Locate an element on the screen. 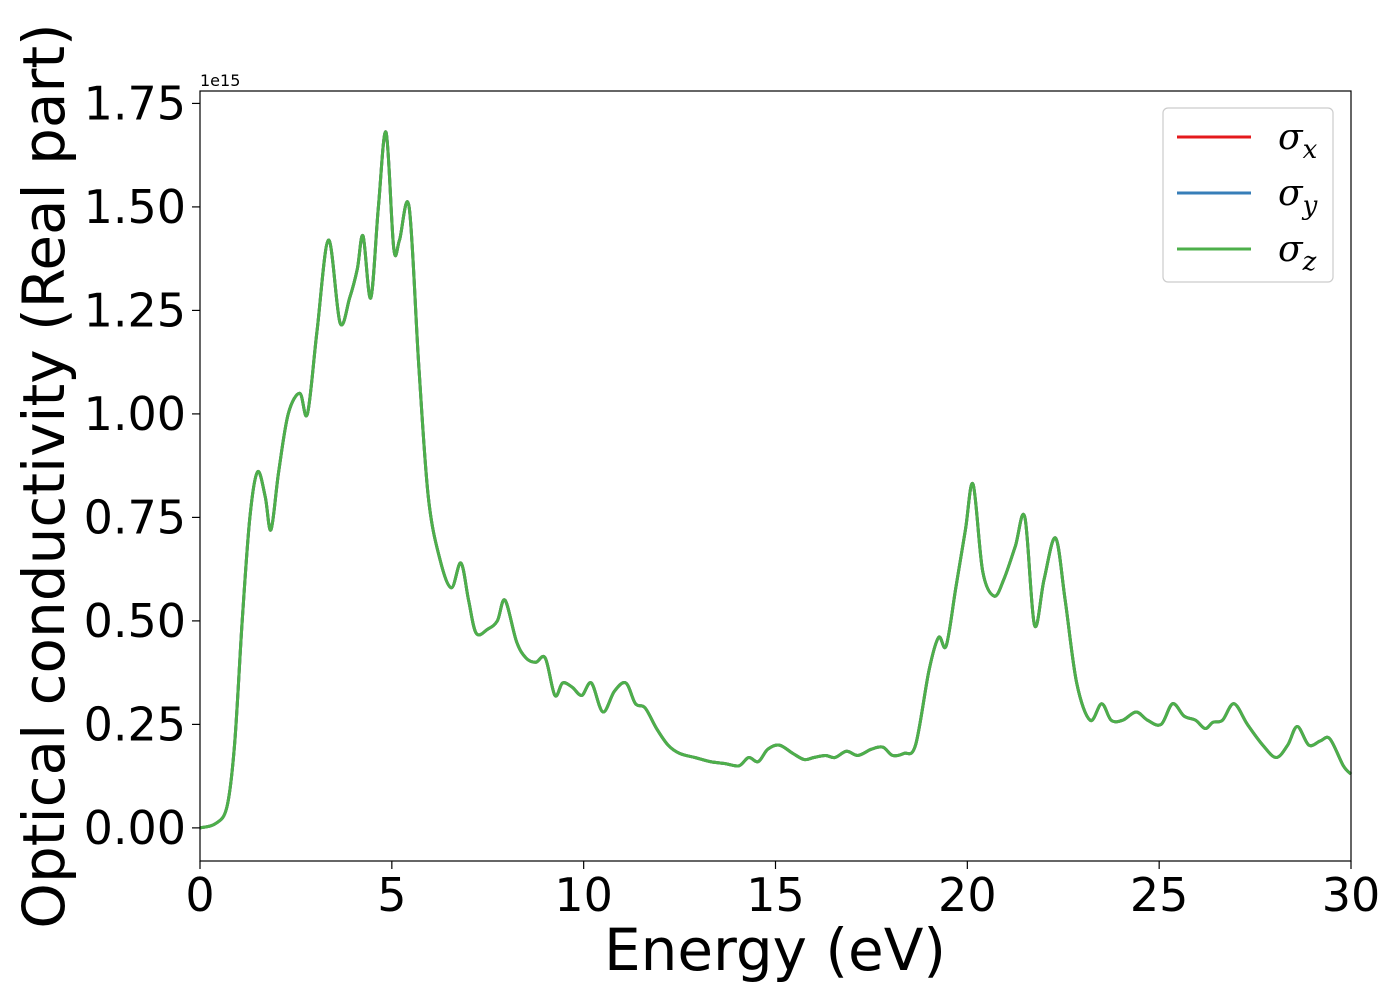 The height and width of the screenshot is (1004, 1400). y-tick-label: 1.00 is located at coordinates (135, 414).